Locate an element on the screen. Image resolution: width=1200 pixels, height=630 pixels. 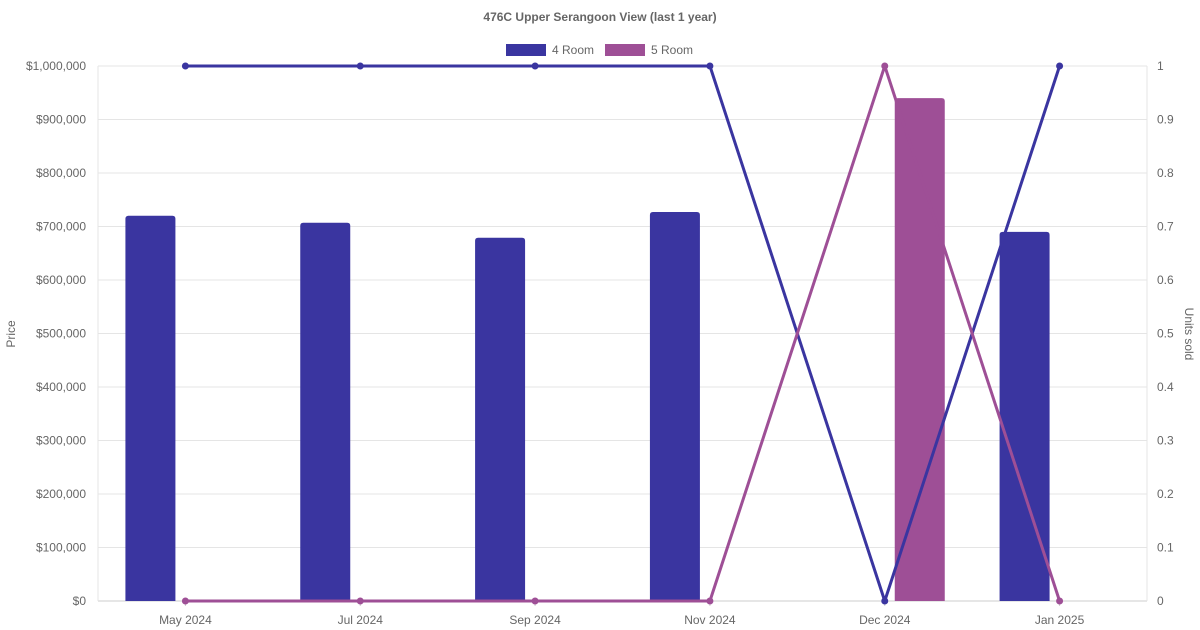
y-left-tick-label: $400,000 is located at coordinates (61, 387).